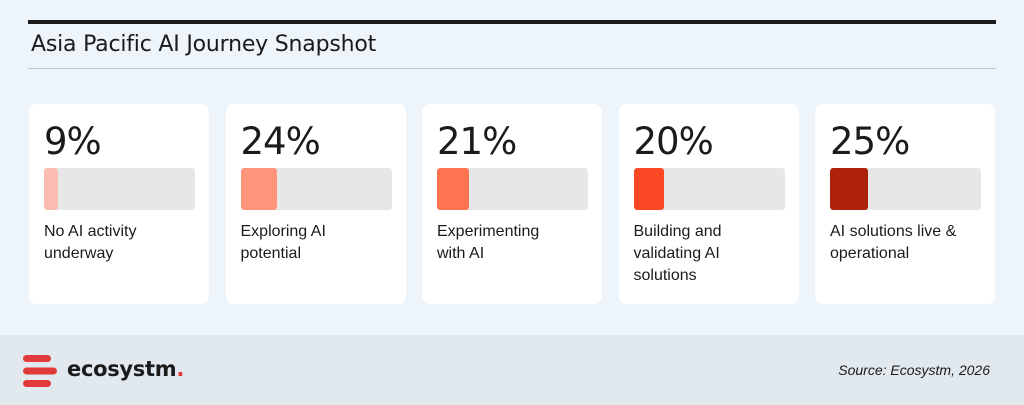 The image size is (1024, 405). I want to click on stat-card: 21% Experimenting with AI, so click(512, 204).